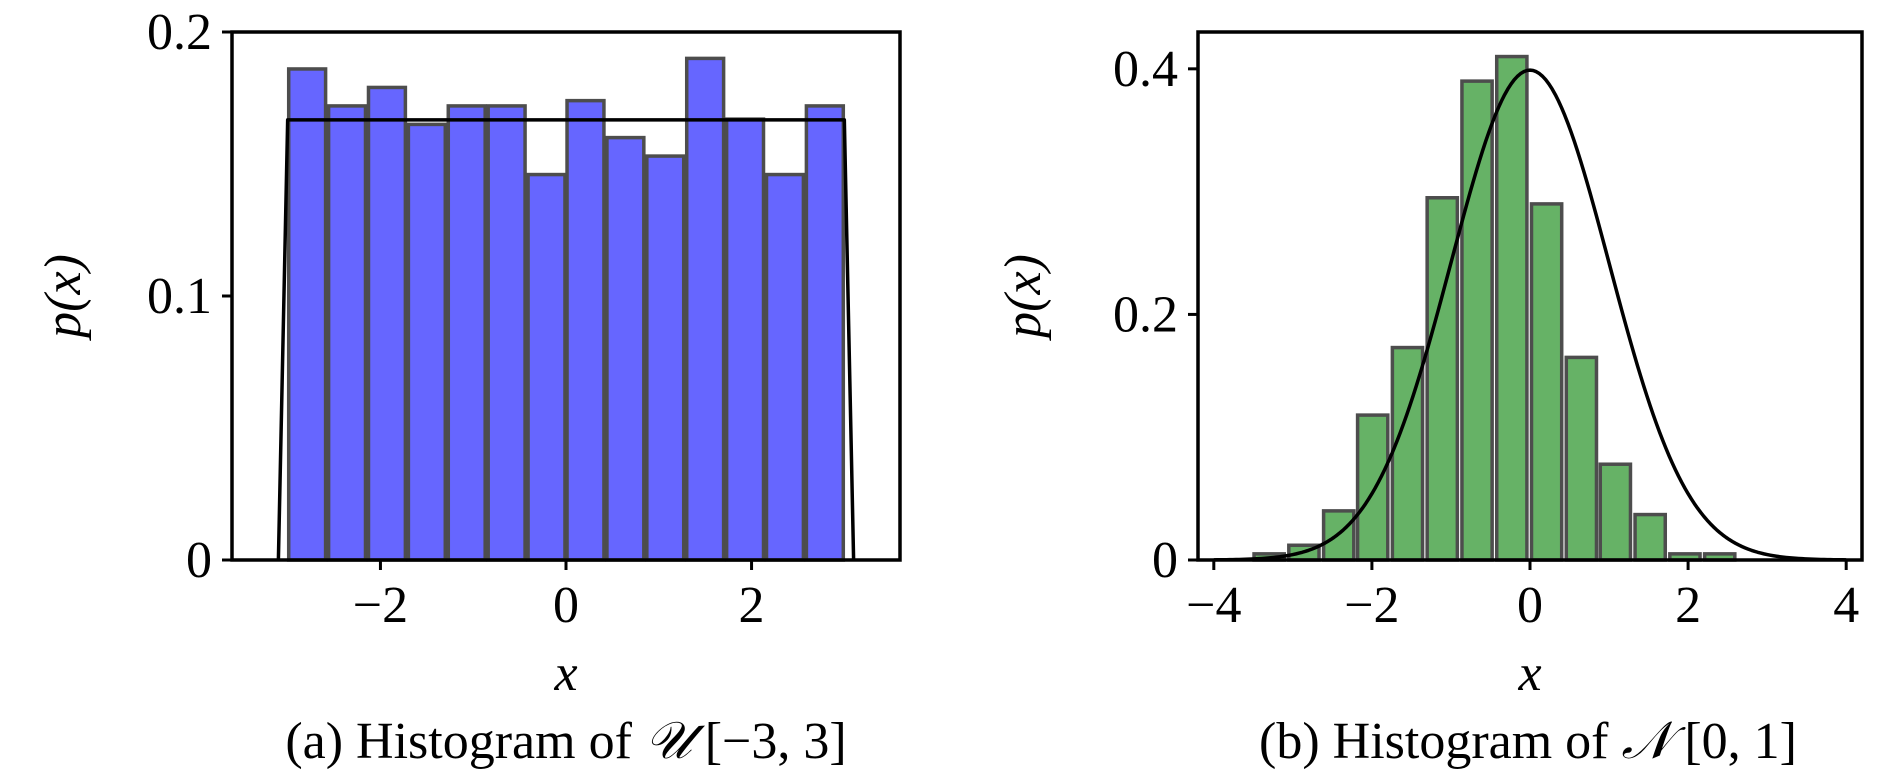  What do you see at coordinates (465, 741) in the screenshot?
I see `panel-a-caption-prefix: (a) Histogram of` at bounding box center [465, 741].